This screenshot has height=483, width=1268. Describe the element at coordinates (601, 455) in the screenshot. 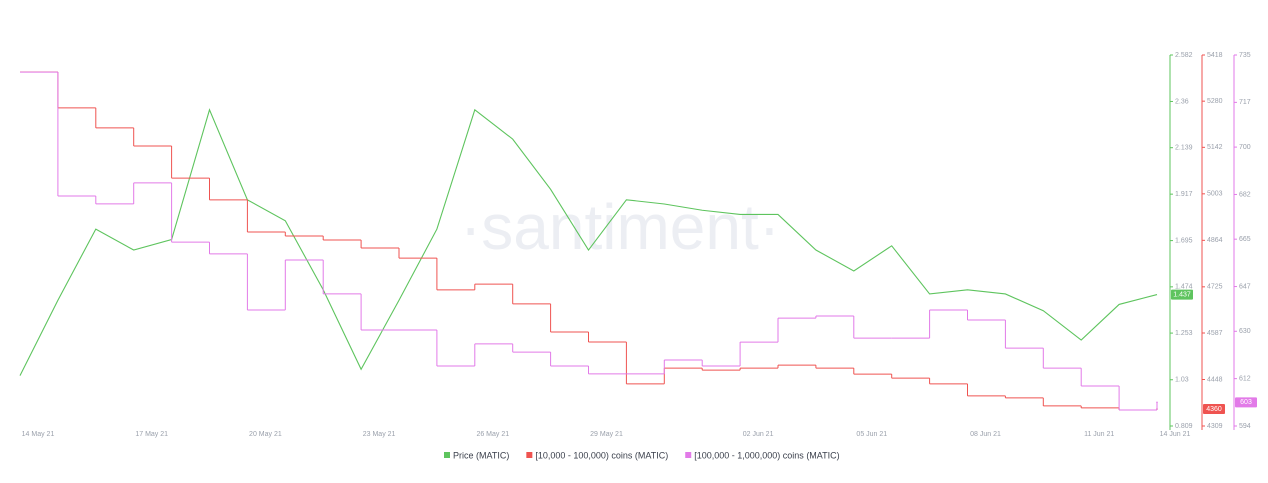

I see `legend-label: [10,000 - 100,000) coins (MATIC)` at that location.